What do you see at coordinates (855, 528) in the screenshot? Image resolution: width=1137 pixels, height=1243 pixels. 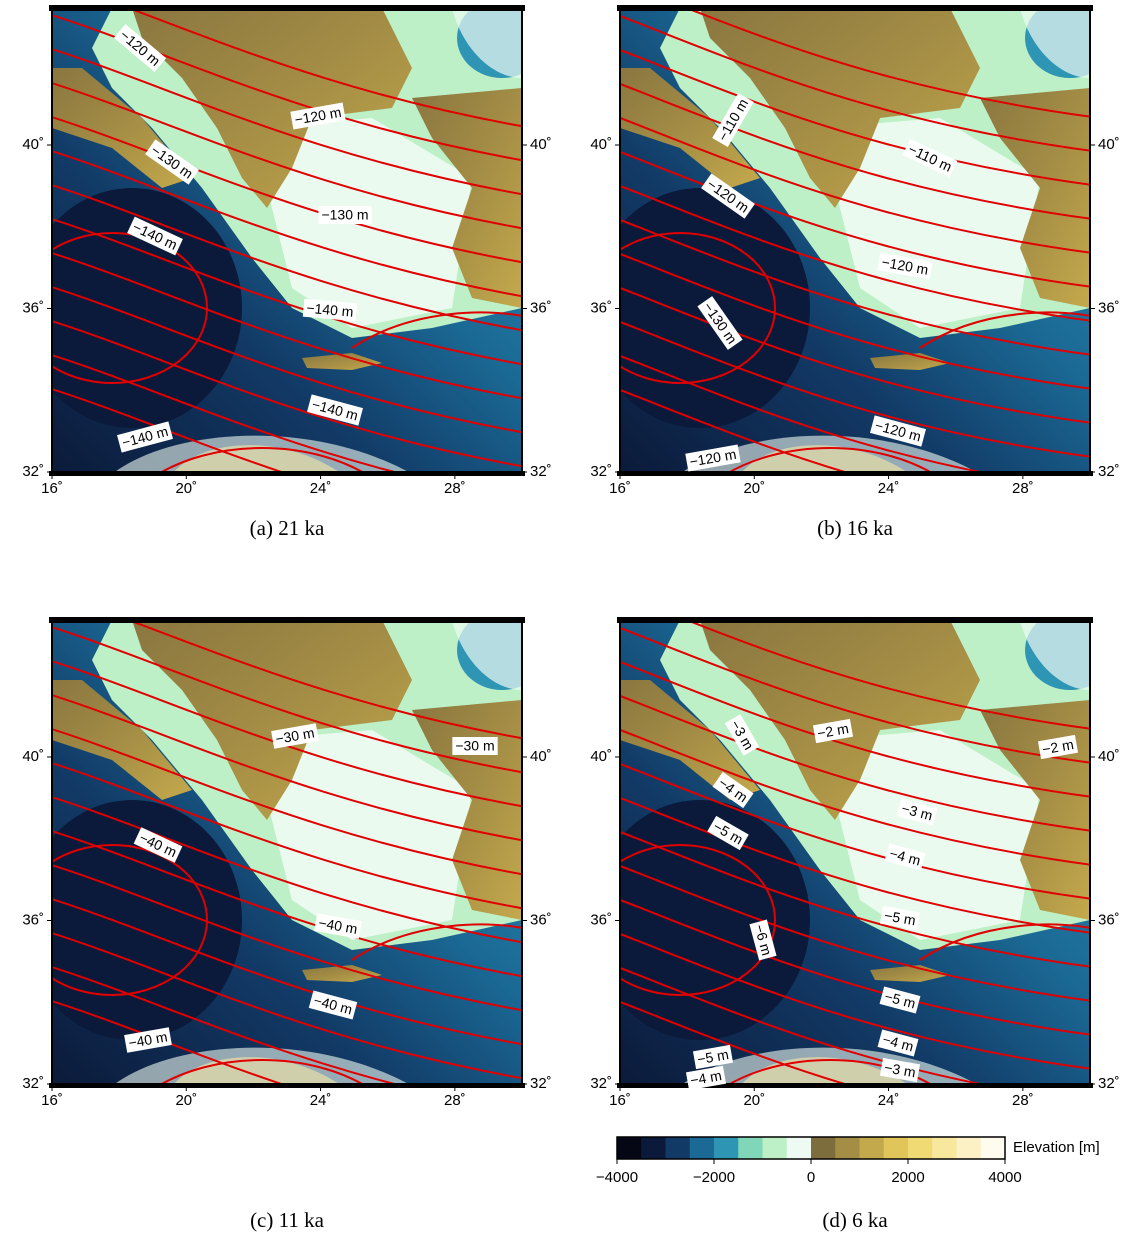 I see `caption: (b) 16 ka` at bounding box center [855, 528].